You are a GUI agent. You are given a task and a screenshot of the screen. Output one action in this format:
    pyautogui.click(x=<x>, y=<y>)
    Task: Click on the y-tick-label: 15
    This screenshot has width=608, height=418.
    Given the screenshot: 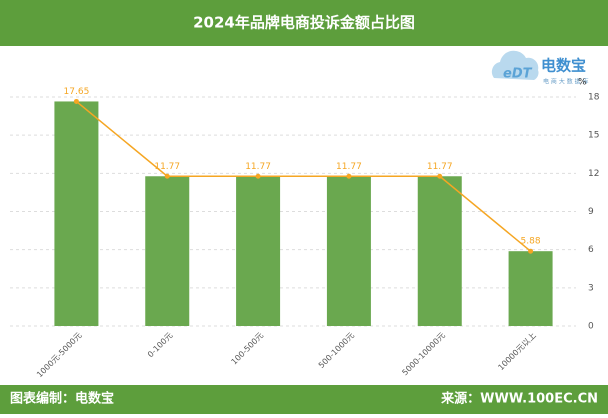 What is the action you would take?
    pyautogui.click(x=593, y=136)
    